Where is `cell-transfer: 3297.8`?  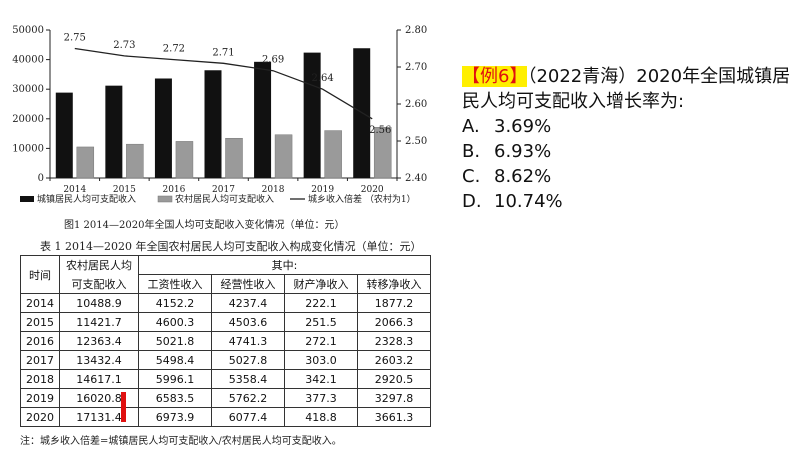 cell-transfer: 3297.8 is located at coordinates (394, 398).